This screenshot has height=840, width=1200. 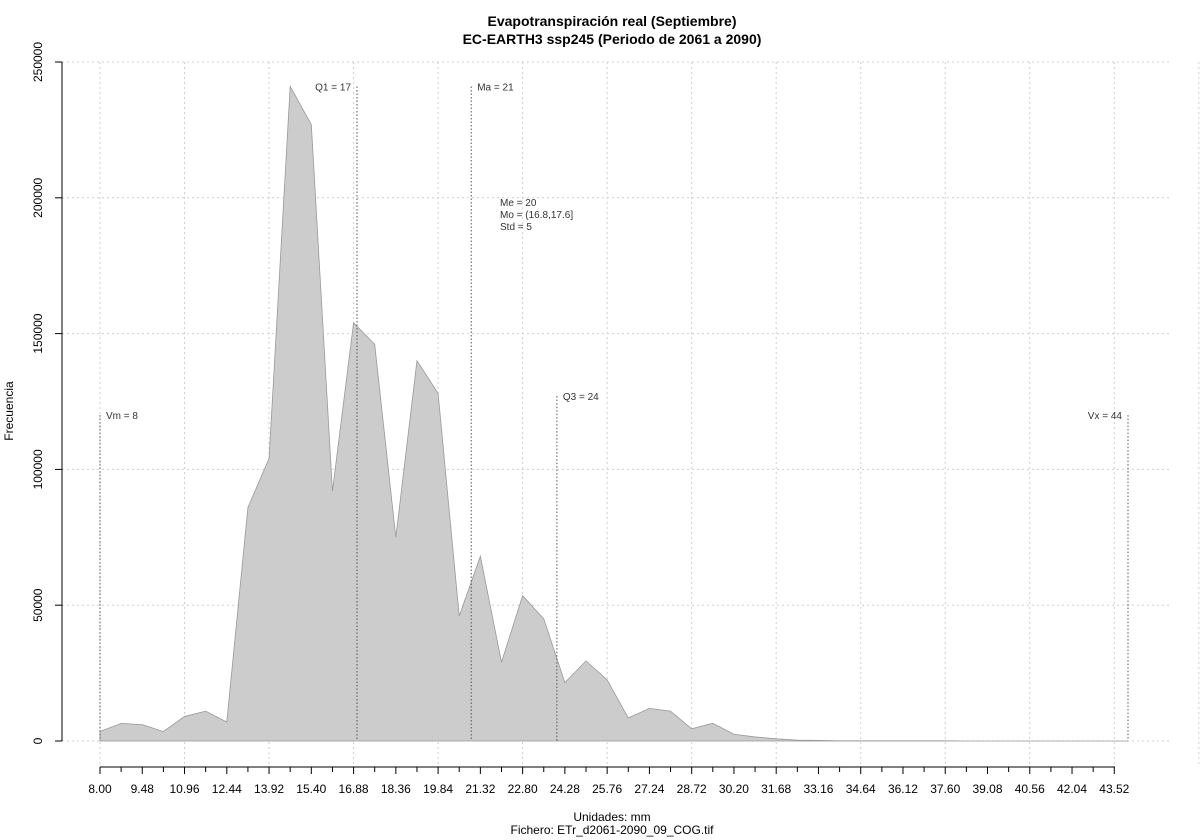 What do you see at coordinates (122, 416) in the screenshot?
I see `marker-label: Vm = 8` at bounding box center [122, 416].